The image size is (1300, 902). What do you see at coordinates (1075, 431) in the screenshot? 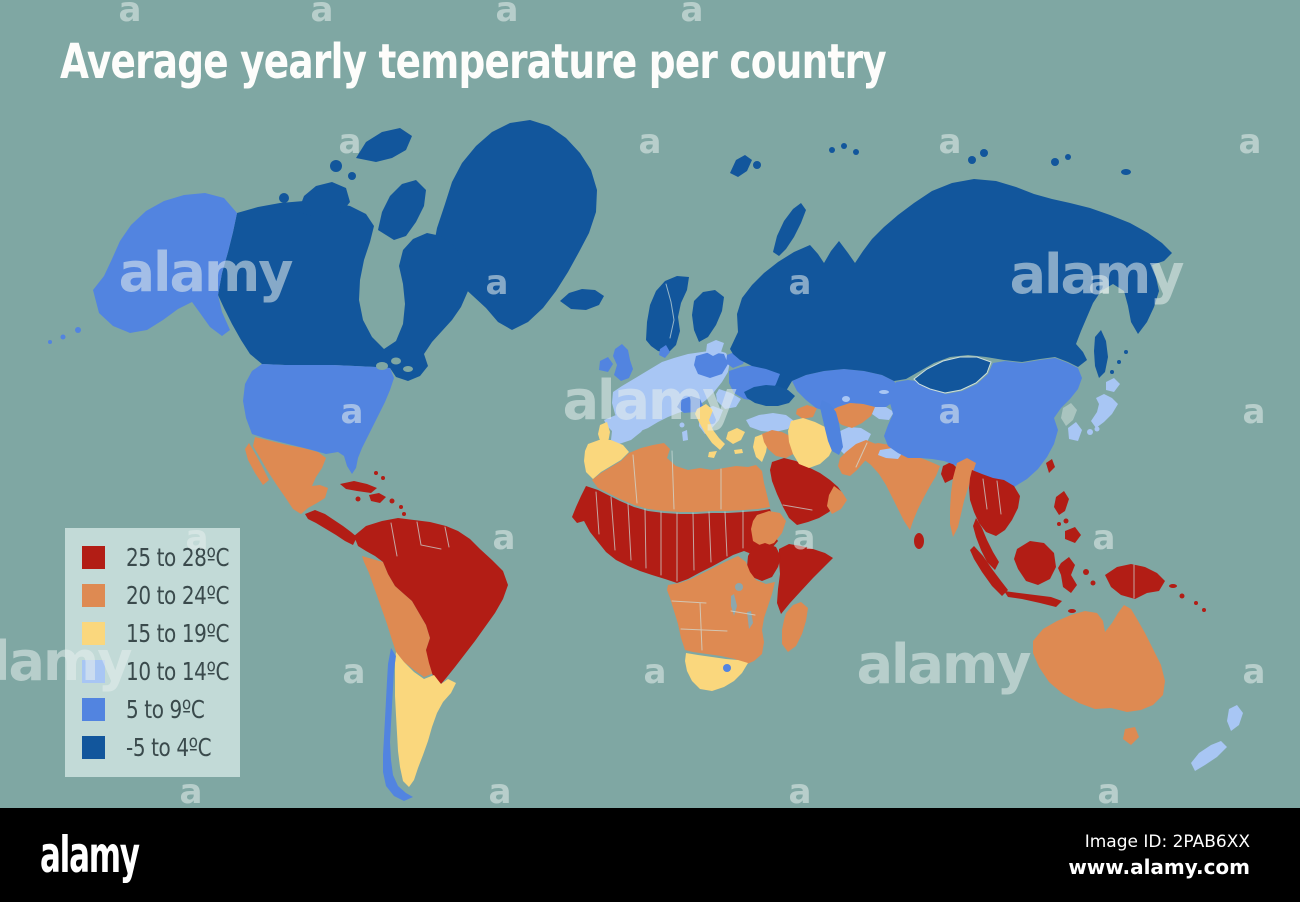
I see `region-south-korea` at bounding box center [1075, 431].